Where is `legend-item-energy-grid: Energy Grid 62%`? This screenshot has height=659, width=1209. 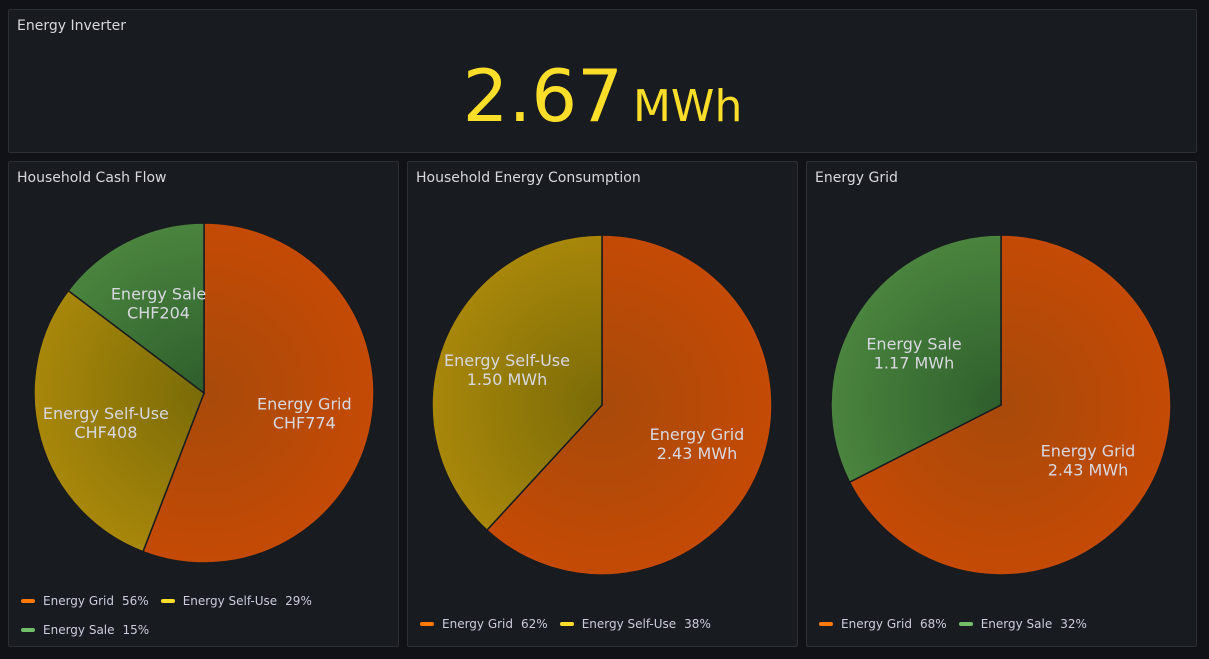 legend-item-energy-grid: Energy Grid 62% is located at coordinates (484, 623).